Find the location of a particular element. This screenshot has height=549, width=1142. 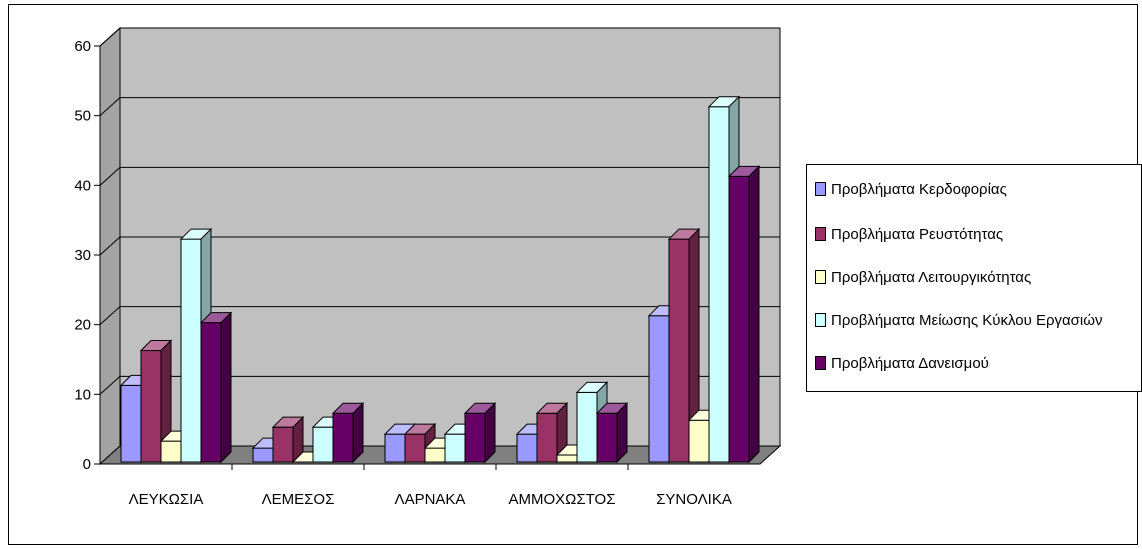

x-category-label: ΑΜΜΟΧΩΣΤΟΣ is located at coordinates (562, 499).